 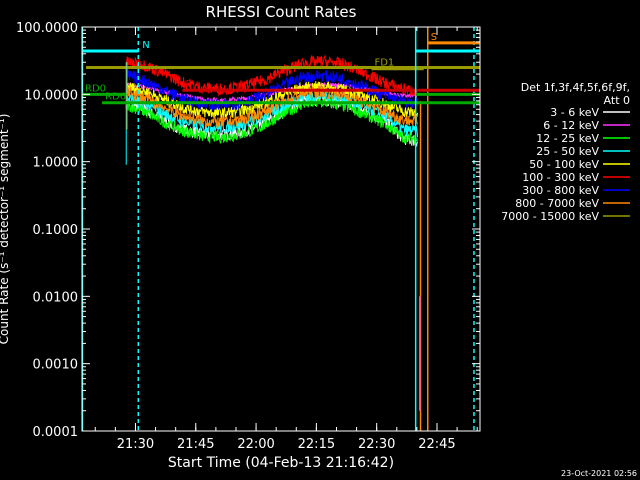 What do you see at coordinates (5, 229) in the screenshot?
I see `y-axis-label: Count Rate (s⁻¹ detector⁻¹ segment⁻¹)` at bounding box center [5, 229].